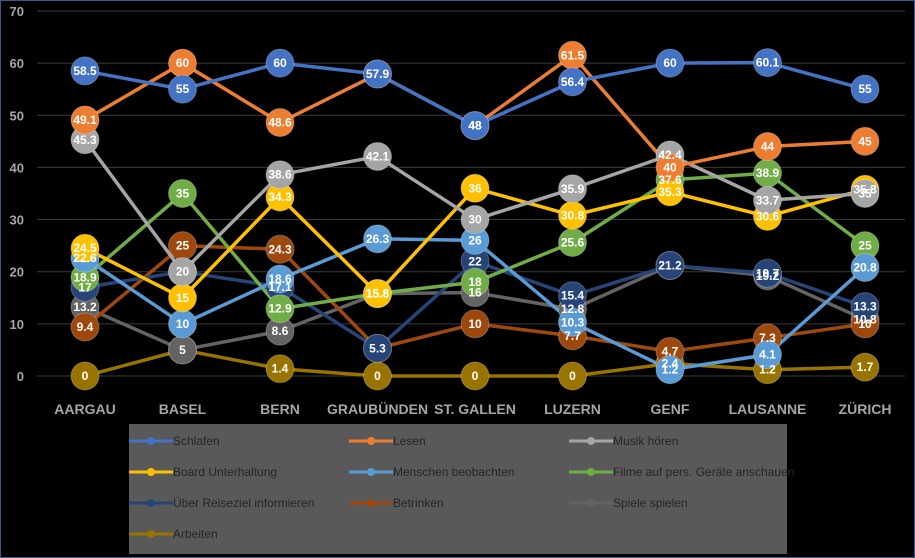  Describe the element at coordinates (17, 220) in the screenshot. I see `y-tick-label: 30` at that location.